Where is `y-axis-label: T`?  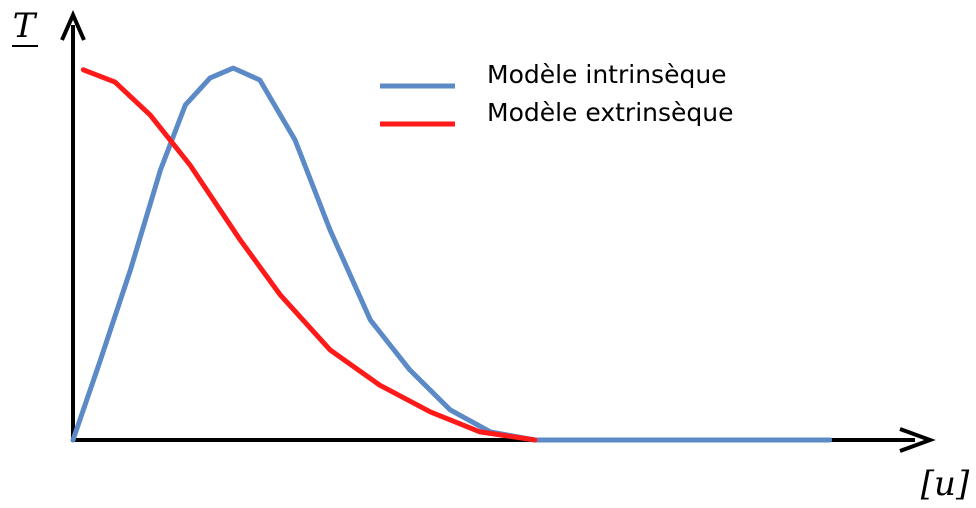
y-axis-label: T is located at coordinates (25, 26).